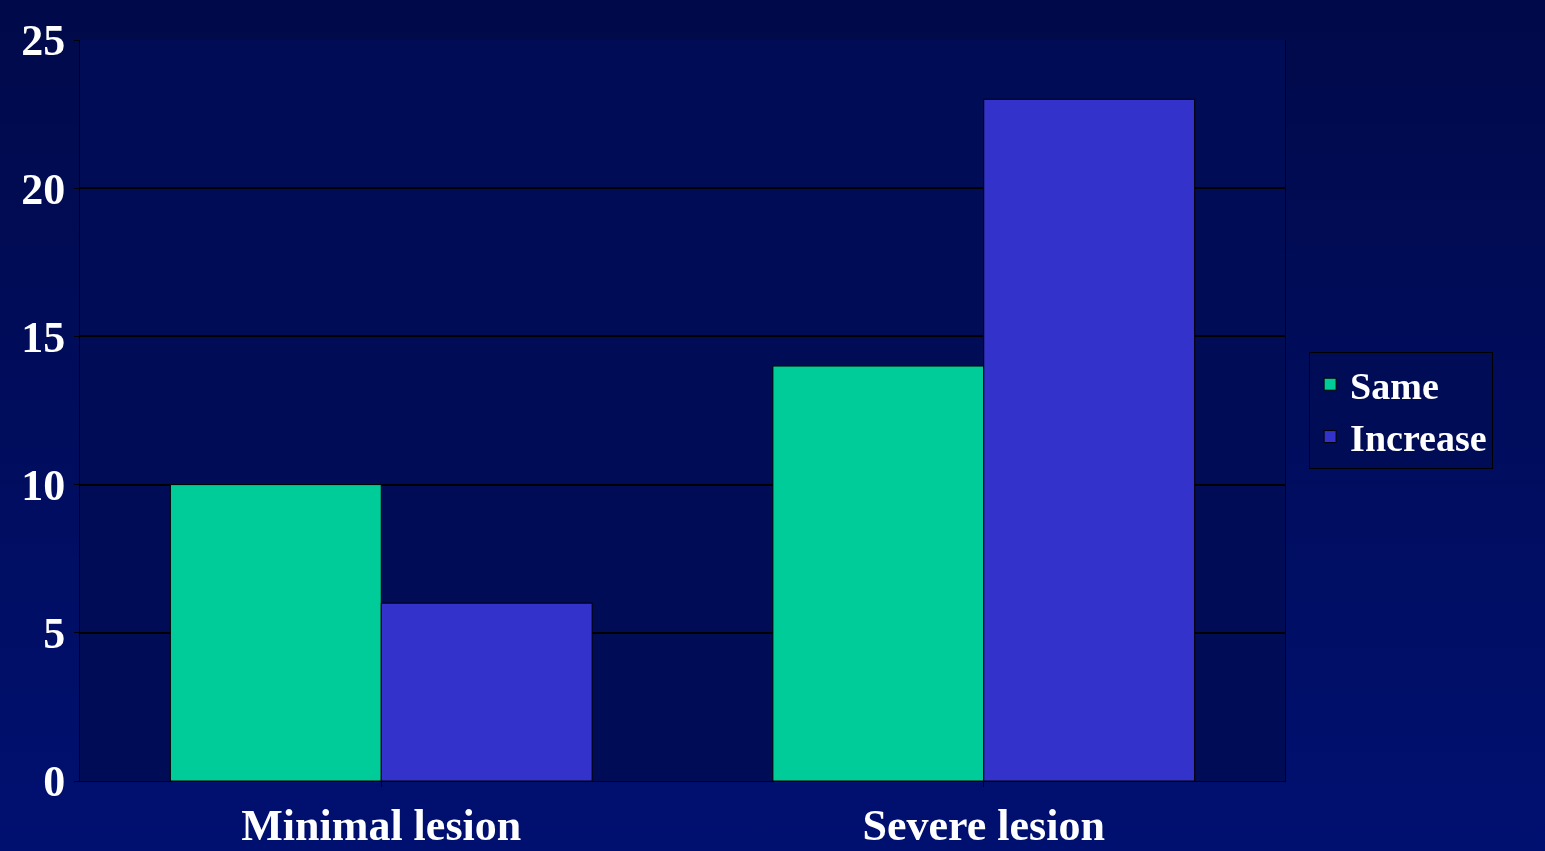 The image size is (1545, 851). Describe the element at coordinates (54, 782) in the screenshot. I see `y-tick-label: 0` at that location.